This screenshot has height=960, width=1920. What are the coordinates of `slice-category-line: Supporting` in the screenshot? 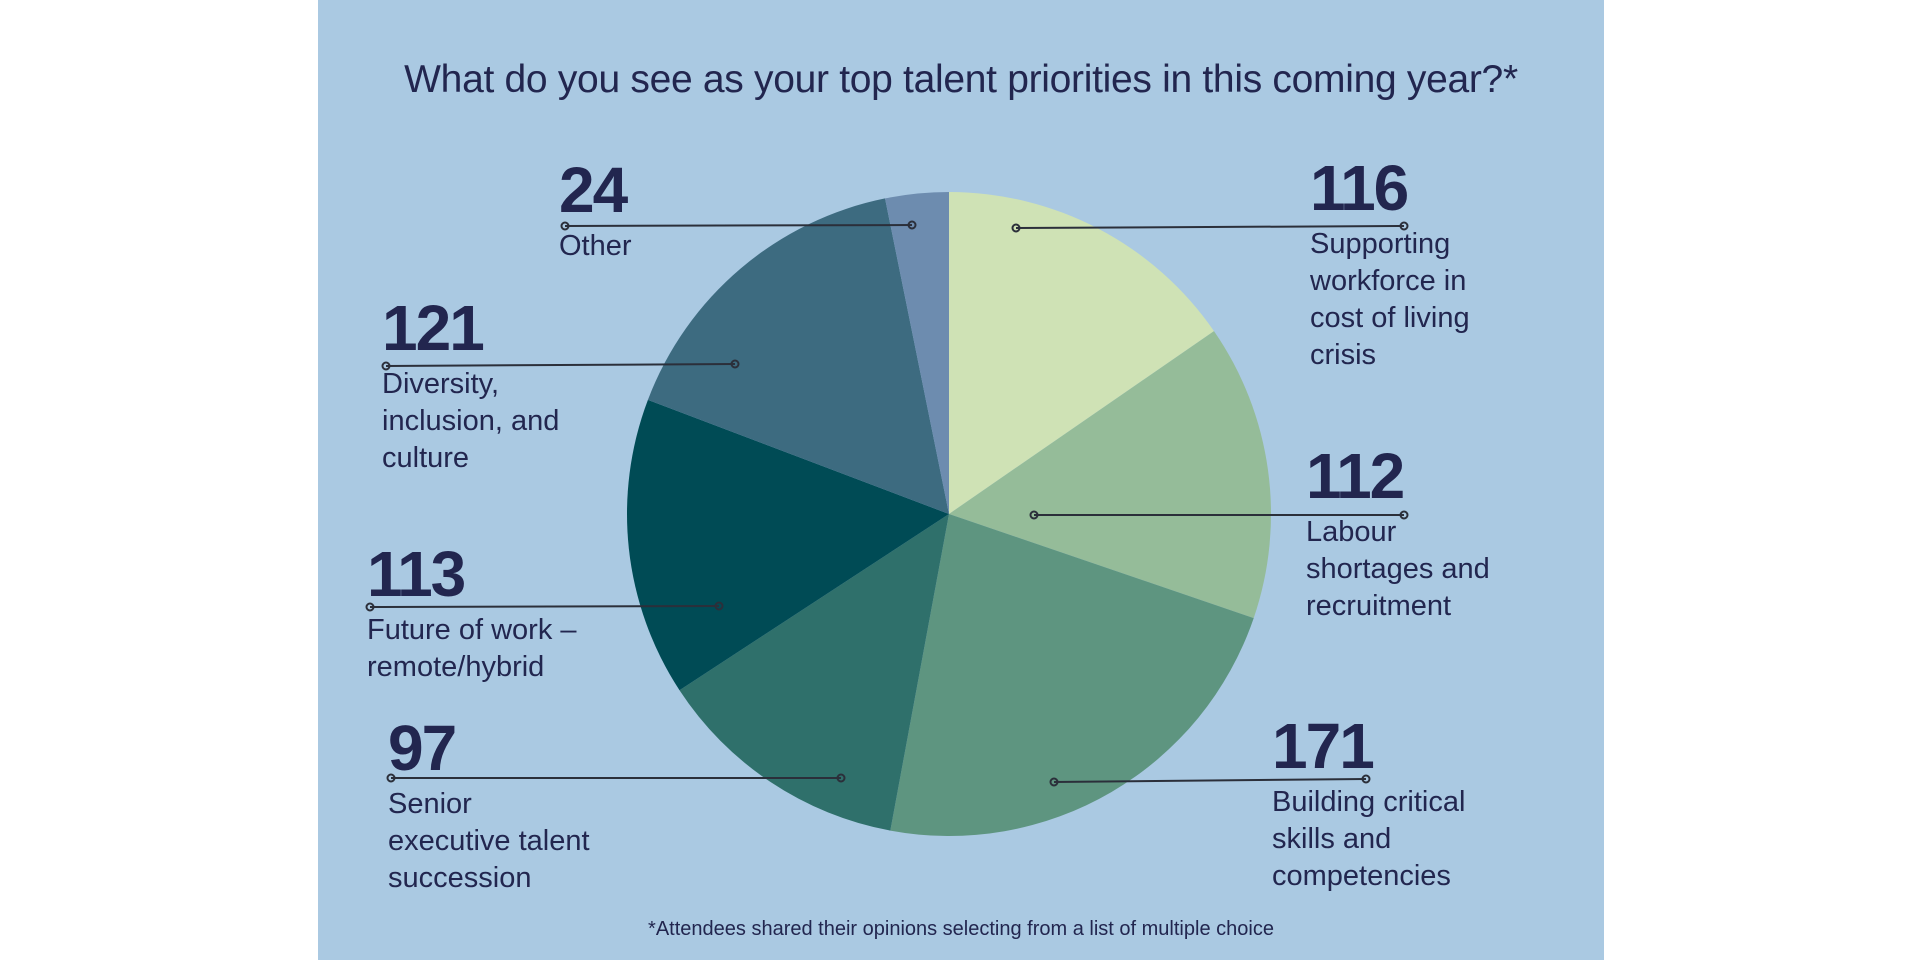 It's located at (1380, 244).